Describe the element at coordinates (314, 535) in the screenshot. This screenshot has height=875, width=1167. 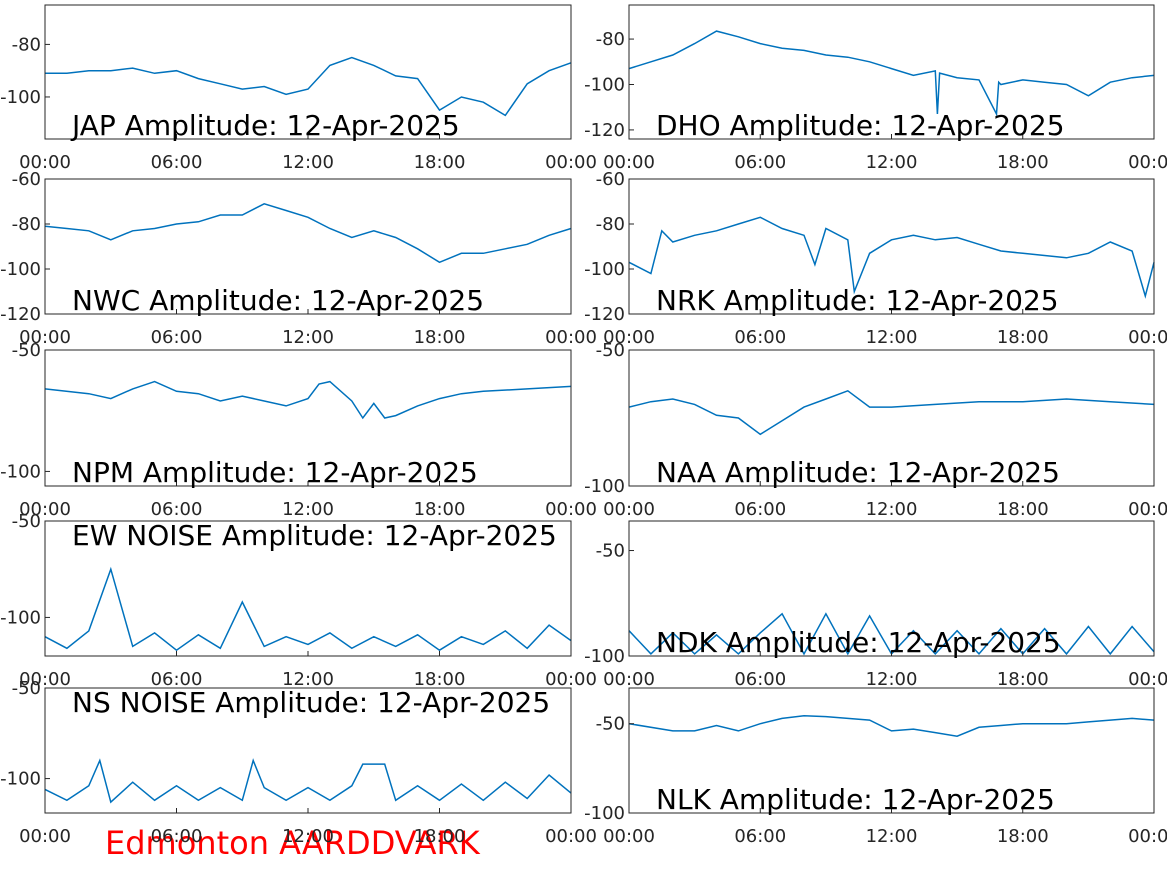
I see `panel-title: EW NOISE Amplitude: 12-Apr-2025` at that location.